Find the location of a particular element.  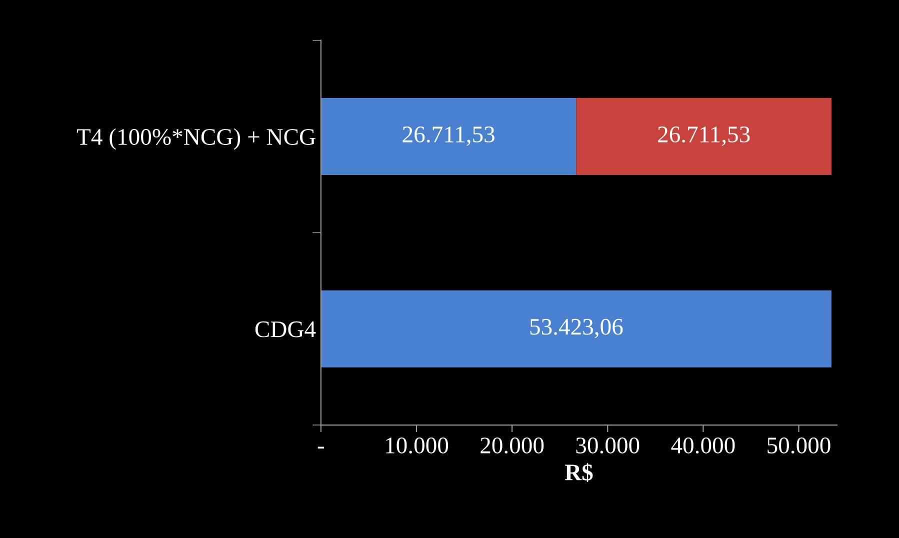

x-tick-label: - is located at coordinates (321, 447).